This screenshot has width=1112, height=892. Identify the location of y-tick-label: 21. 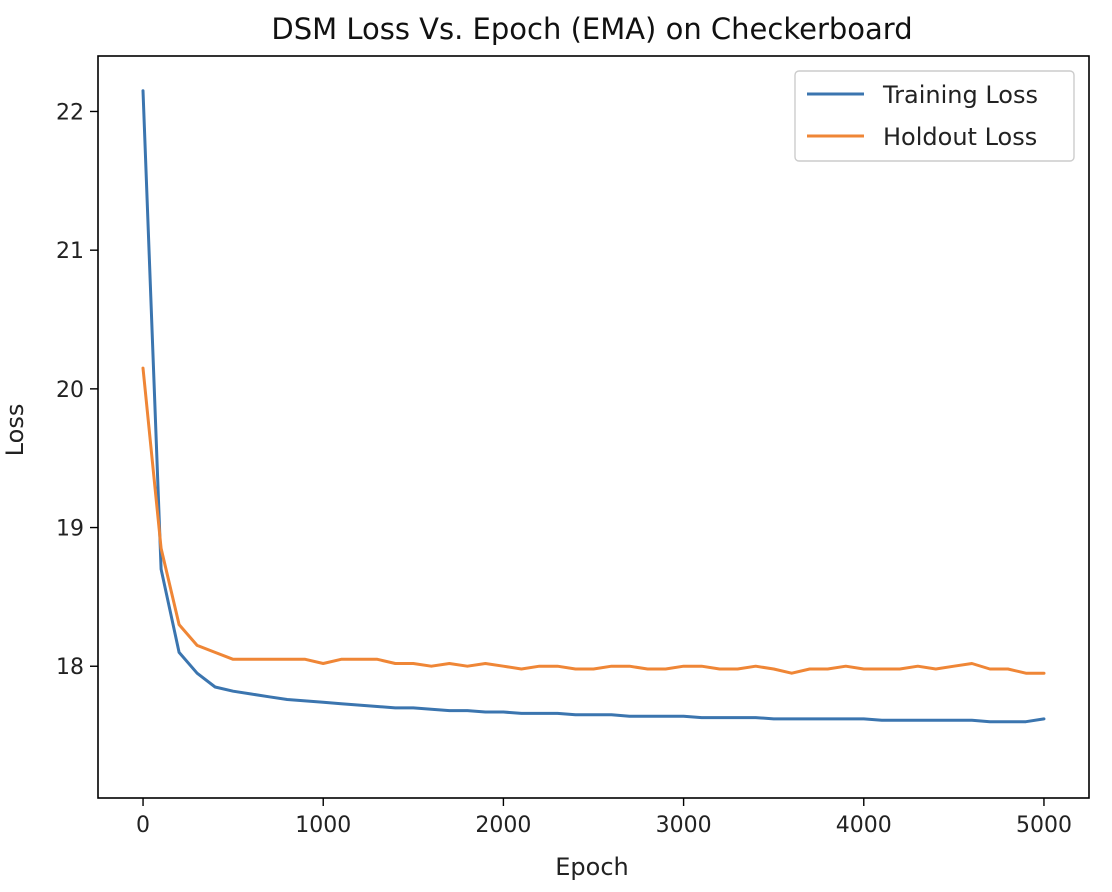
(70, 251).